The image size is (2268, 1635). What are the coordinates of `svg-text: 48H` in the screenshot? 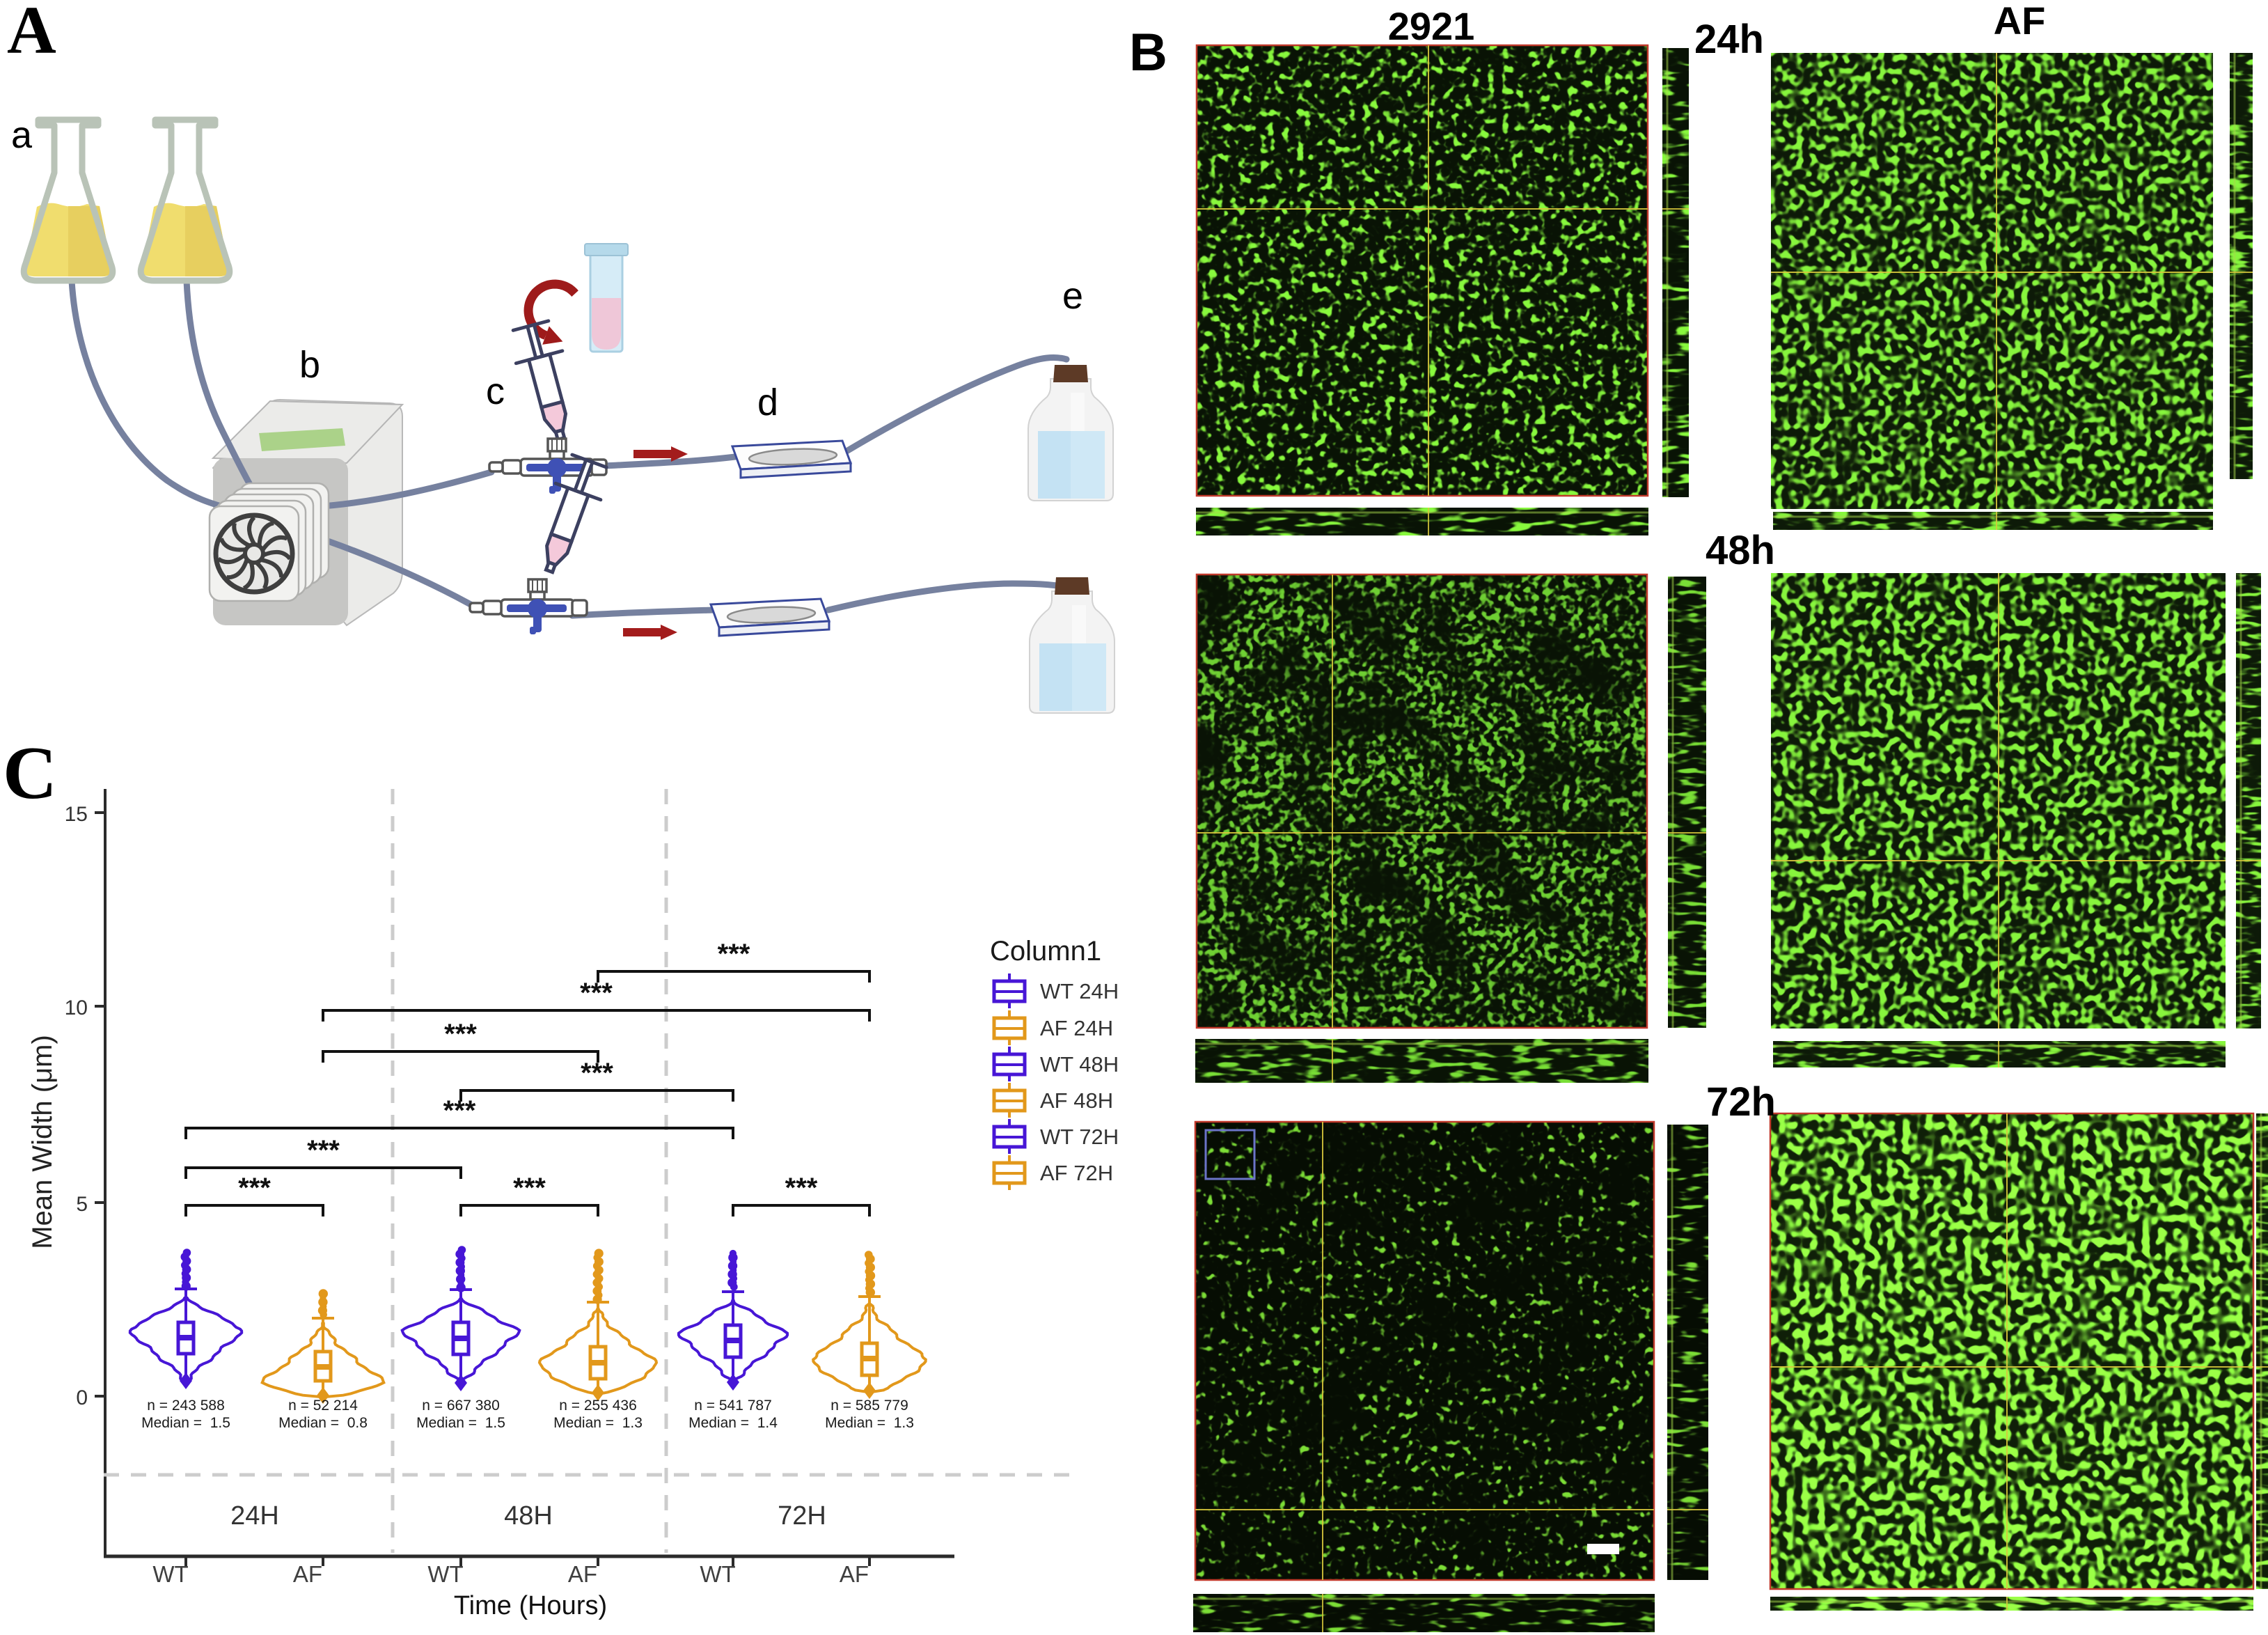 It's located at (528, 1516).